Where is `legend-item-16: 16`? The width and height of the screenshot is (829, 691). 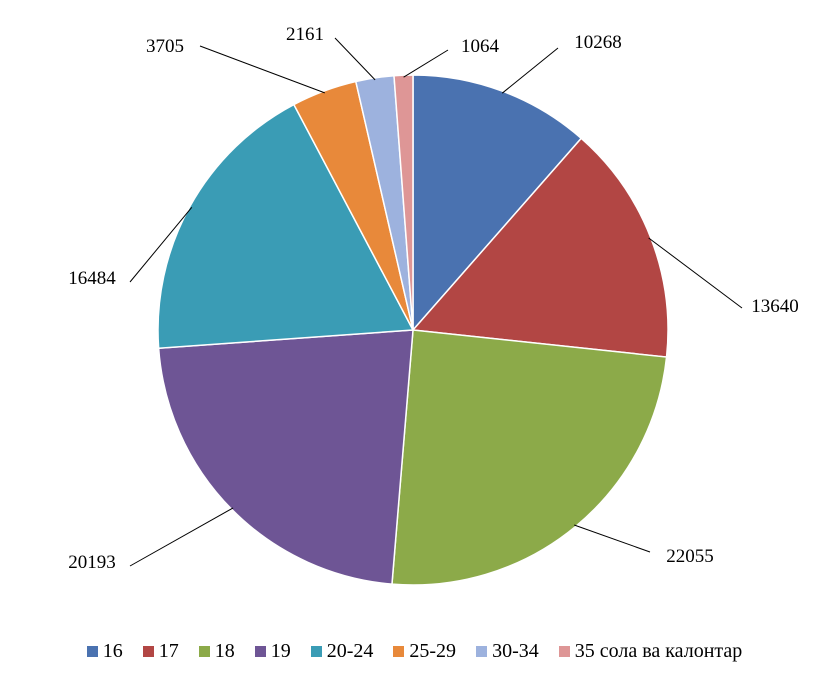 legend-item-16: 16 is located at coordinates (104, 651).